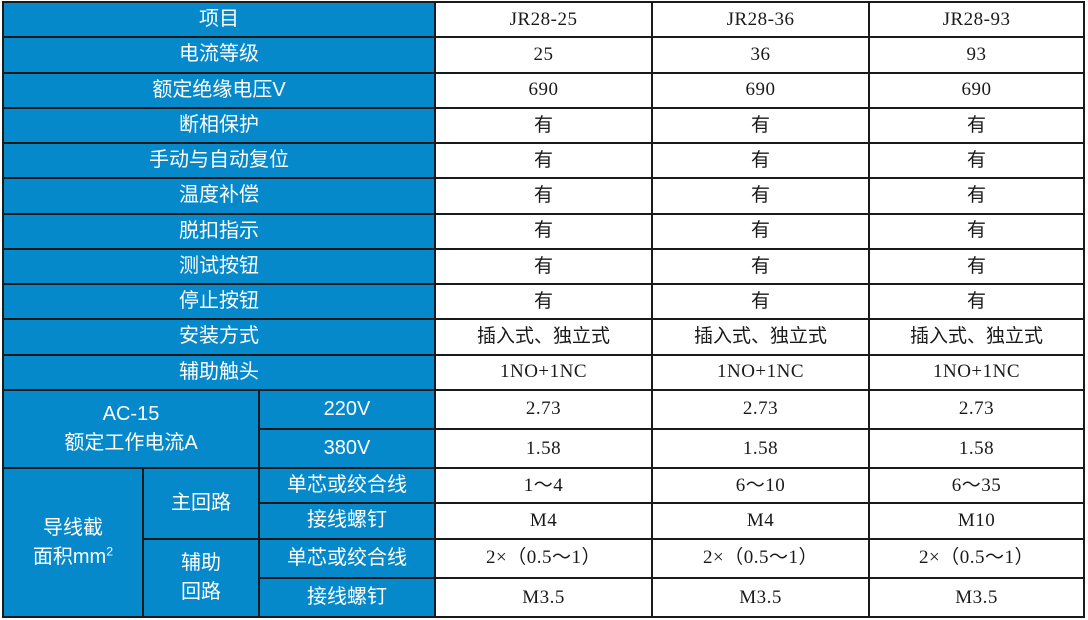  I want to click on table-row: 断相保护 有 有 有, so click(543, 125).